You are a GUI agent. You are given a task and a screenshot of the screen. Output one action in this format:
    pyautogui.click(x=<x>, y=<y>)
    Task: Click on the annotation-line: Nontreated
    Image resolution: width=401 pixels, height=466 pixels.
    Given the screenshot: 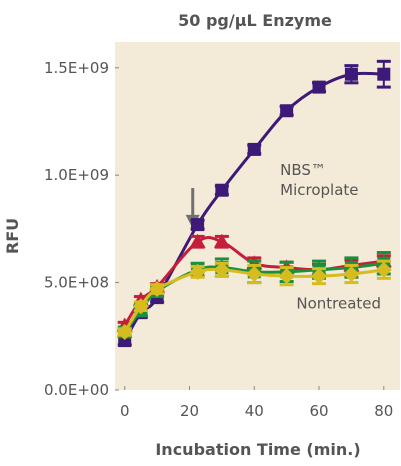 What is the action you would take?
    pyautogui.click(x=338, y=303)
    